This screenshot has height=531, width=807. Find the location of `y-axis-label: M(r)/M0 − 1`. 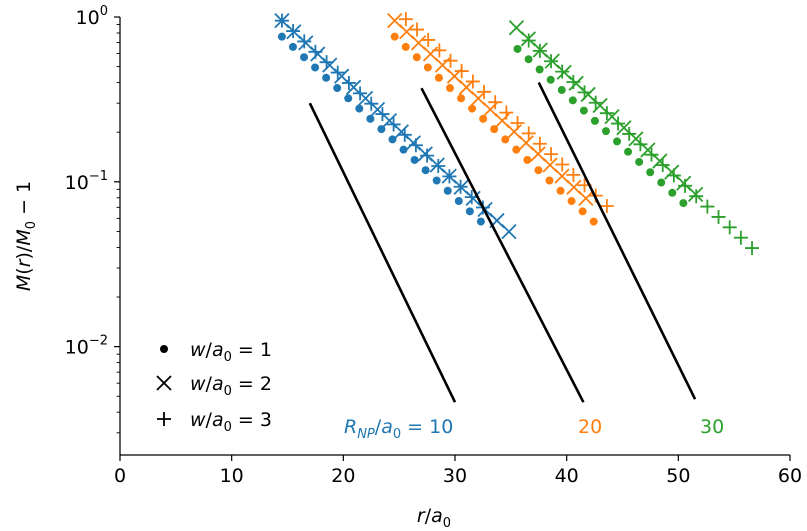

y-axis-label: M(r)/M0 − 1 is located at coordinates (26, 236).